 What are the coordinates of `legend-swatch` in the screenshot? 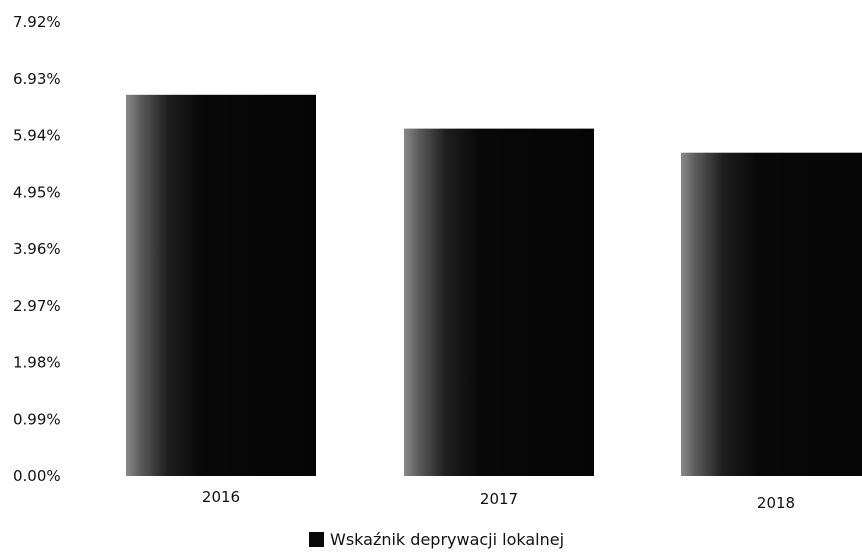 It's located at (316, 539).